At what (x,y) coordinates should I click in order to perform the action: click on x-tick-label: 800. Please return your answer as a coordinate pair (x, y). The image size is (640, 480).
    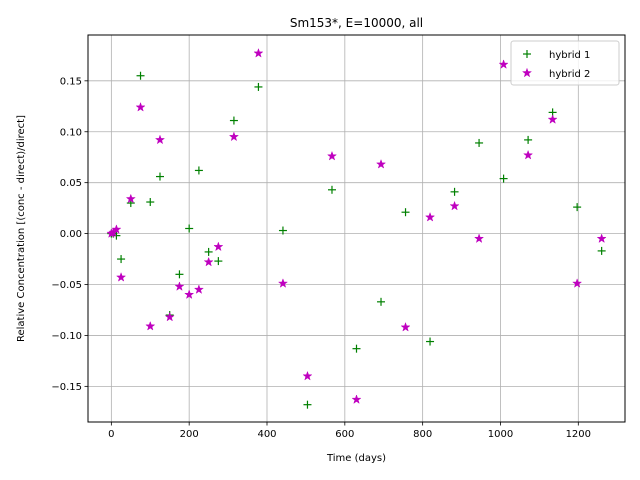
    Looking at the image, I should click on (422, 434).